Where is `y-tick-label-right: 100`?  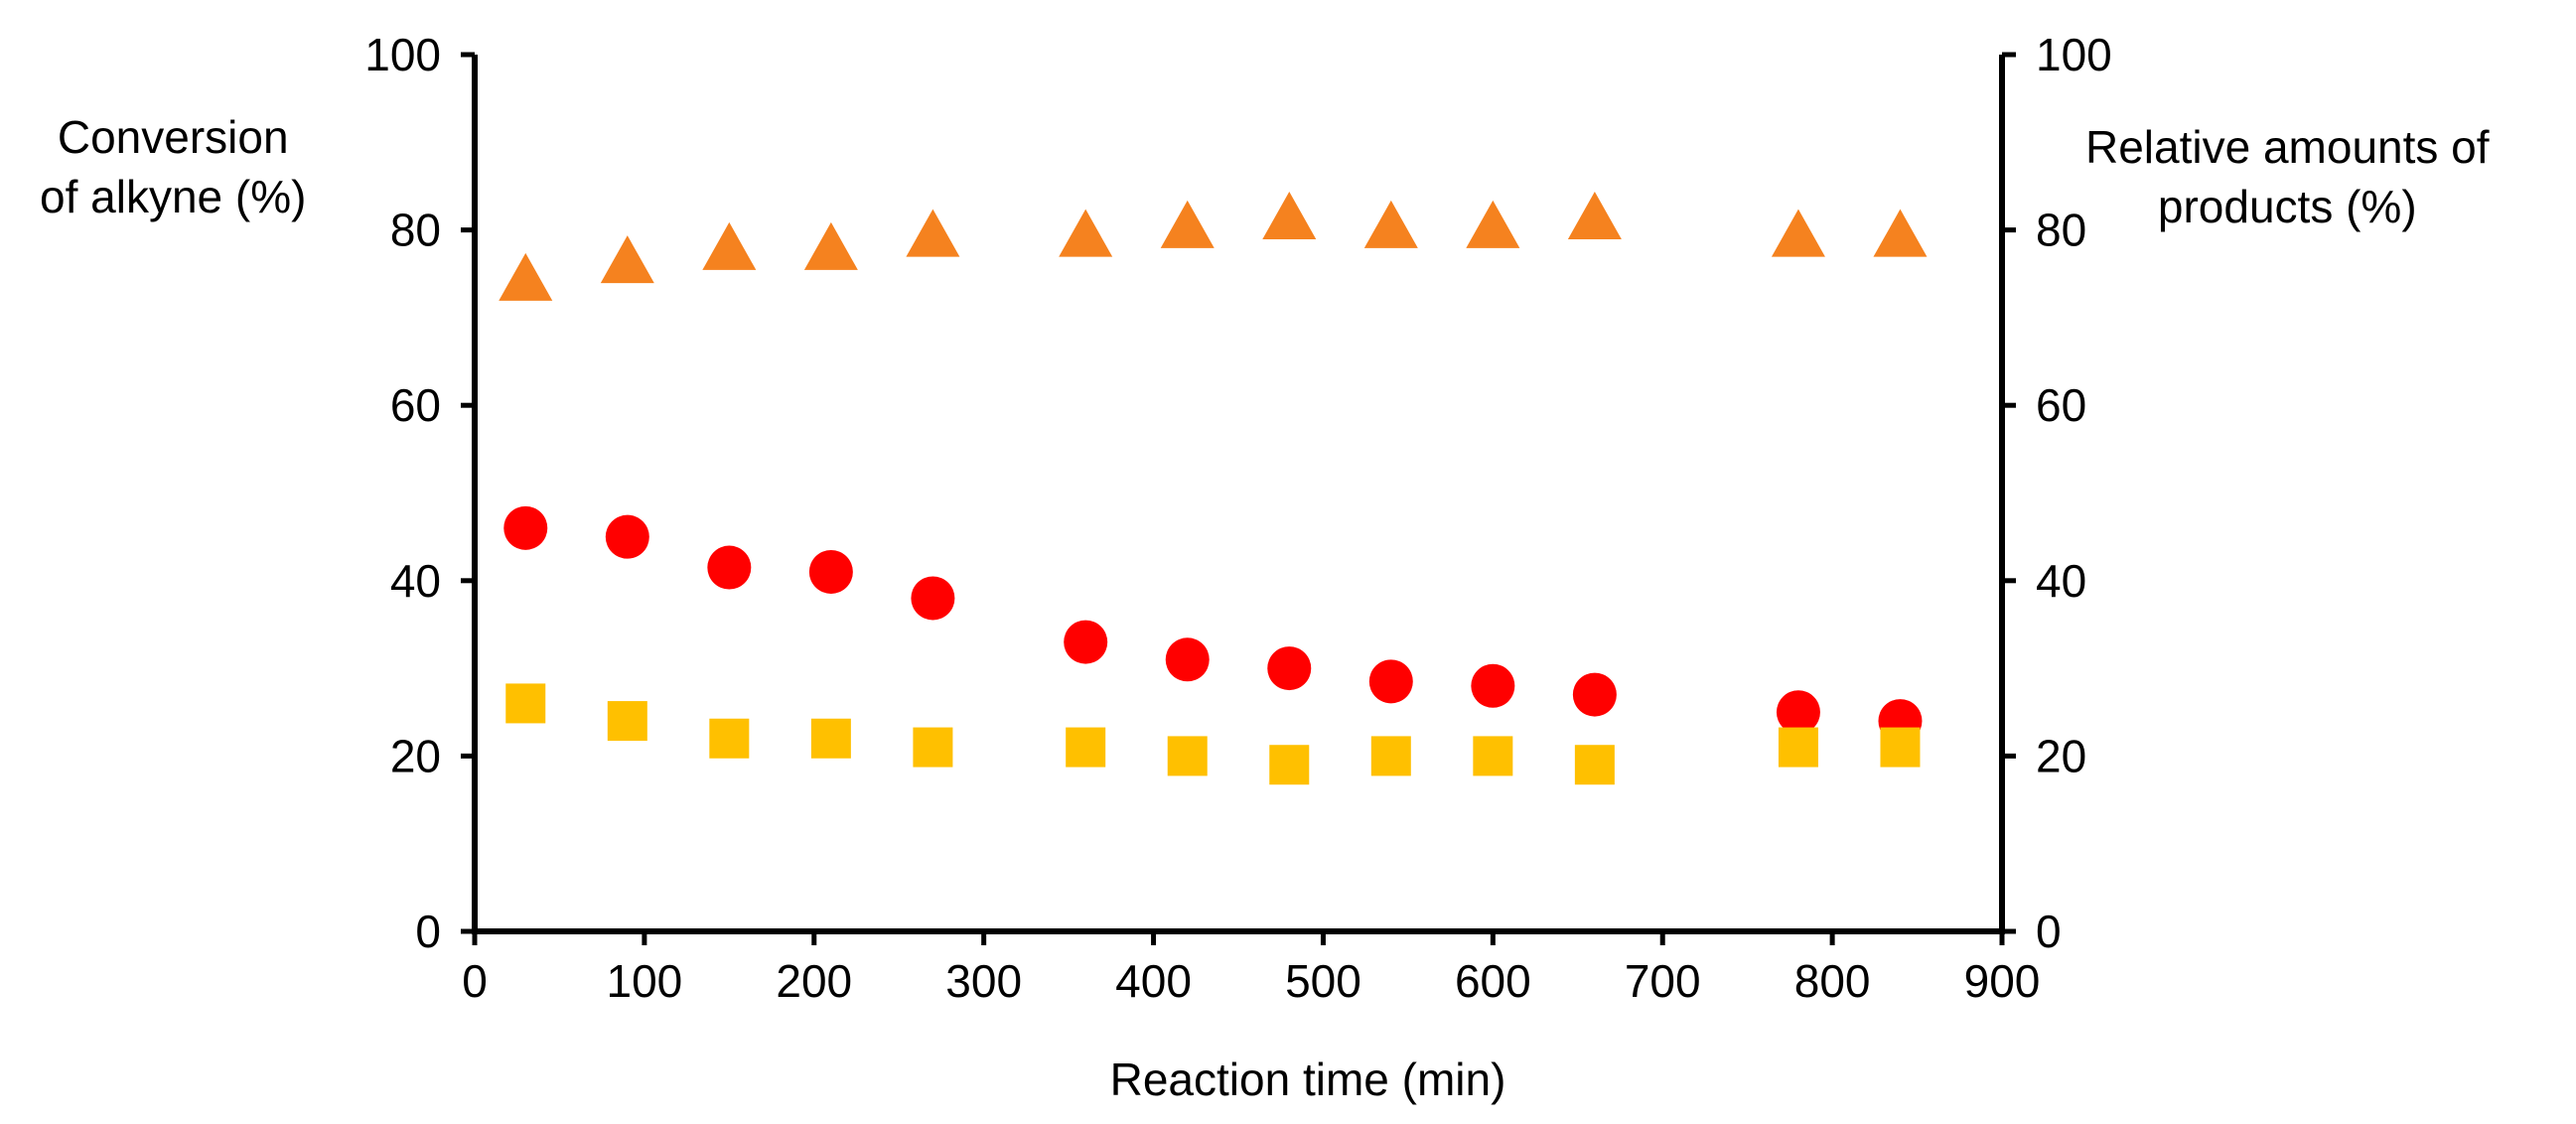
y-tick-label-right: 100 is located at coordinates (2074, 54).